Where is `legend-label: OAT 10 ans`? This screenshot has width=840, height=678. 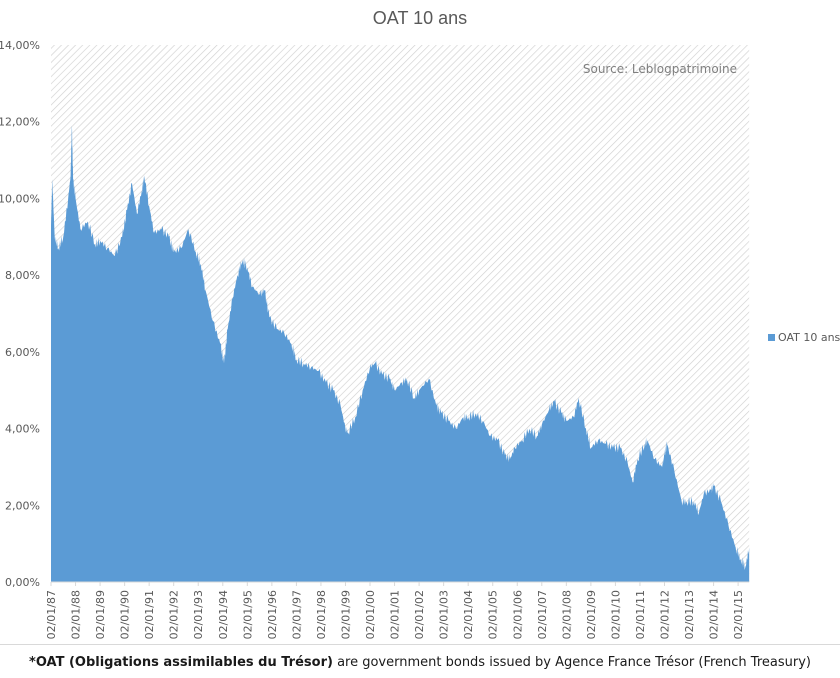
legend-label: OAT 10 ans is located at coordinates (809, 337).